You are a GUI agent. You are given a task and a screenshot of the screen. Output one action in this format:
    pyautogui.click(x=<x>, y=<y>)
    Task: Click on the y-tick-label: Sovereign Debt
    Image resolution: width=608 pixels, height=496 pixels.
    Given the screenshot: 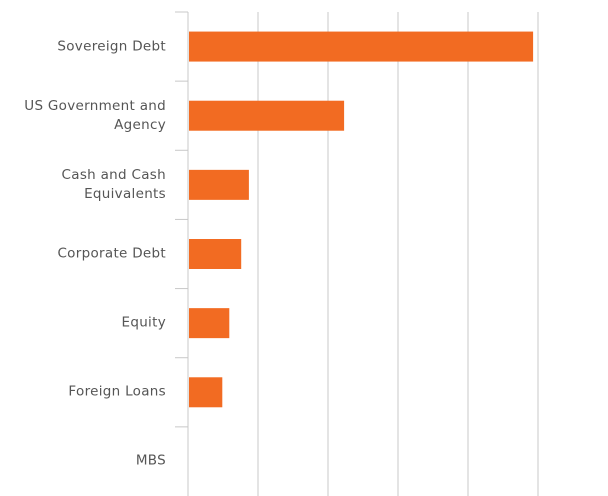 What is the action you would take?
    pyautogui.click(x=111, y=46)
    